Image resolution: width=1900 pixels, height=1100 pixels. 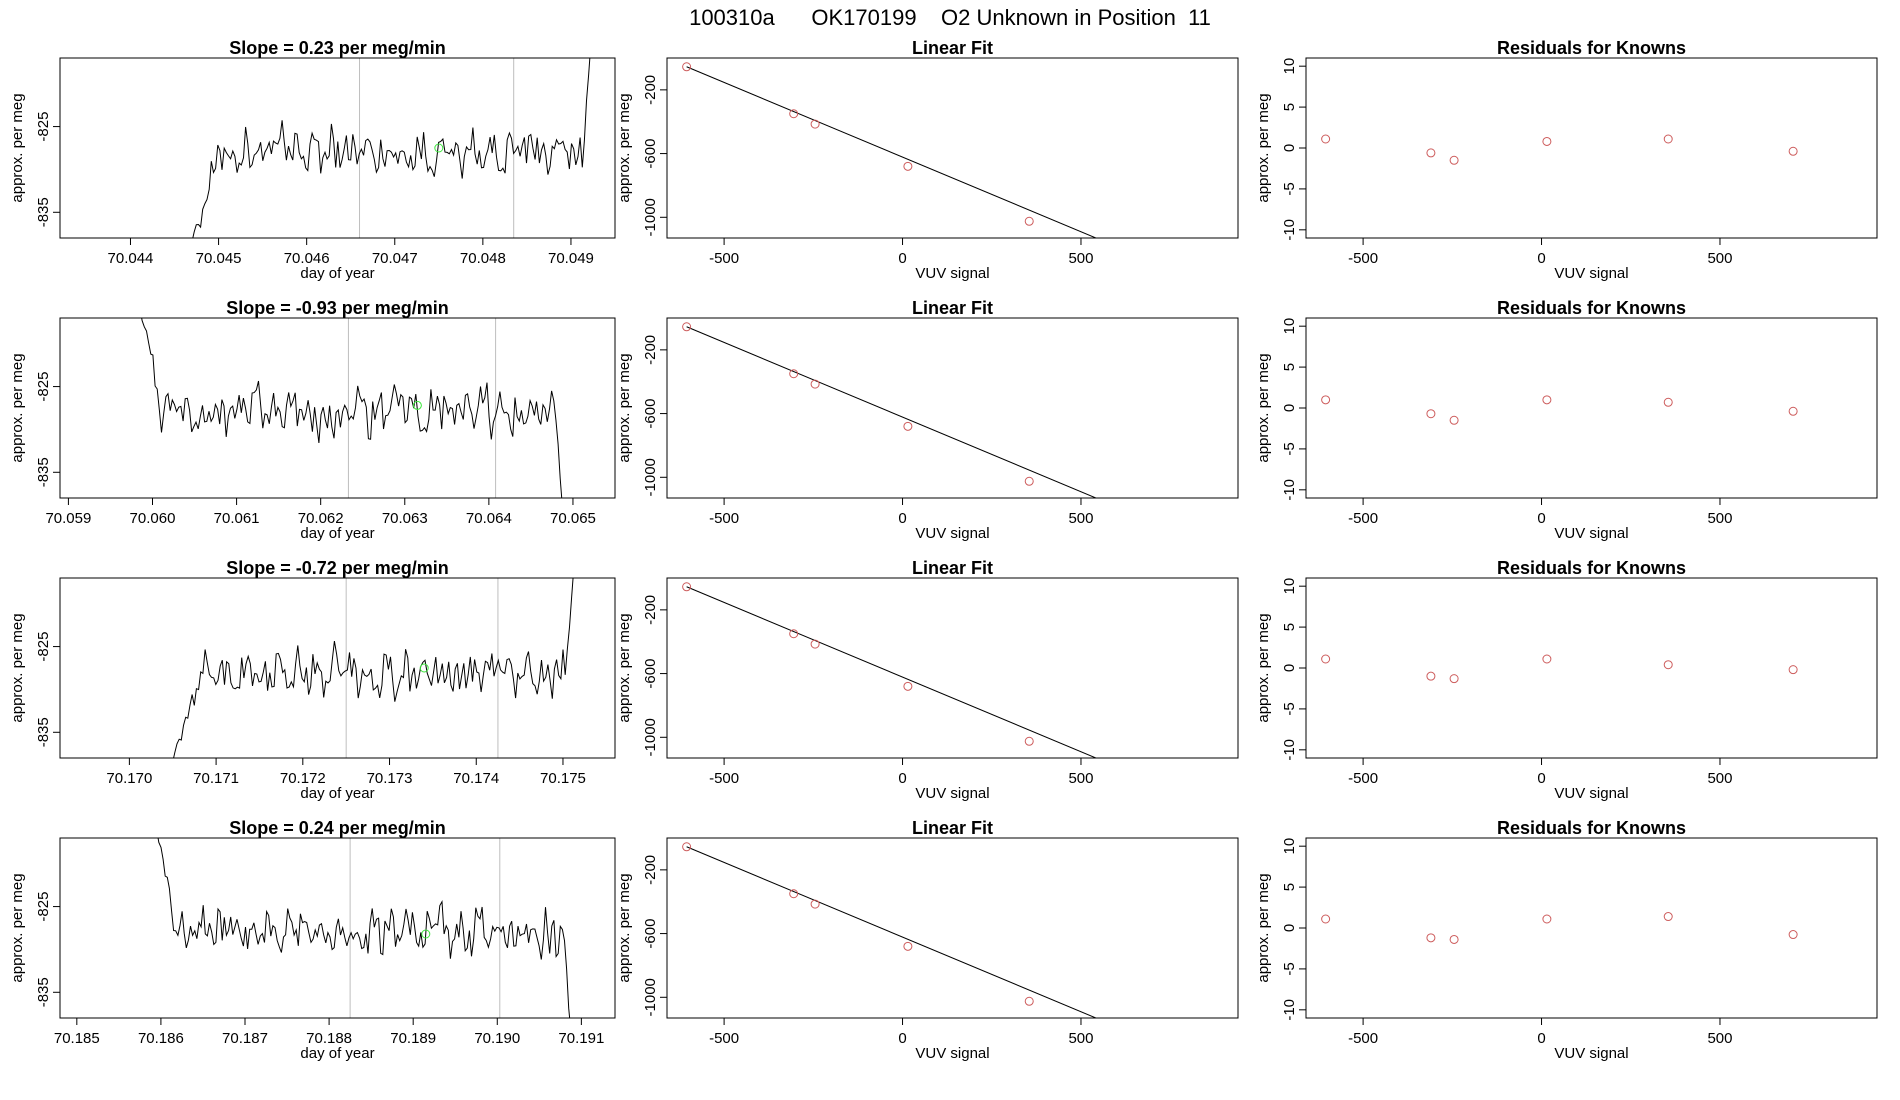 I want to click on x-tick-label: 70.065, so click(x=573, y=518).